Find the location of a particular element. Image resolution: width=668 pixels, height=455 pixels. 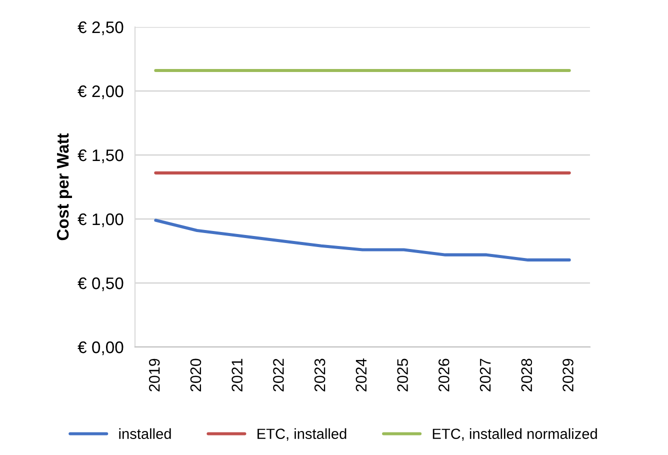

x-tick-label: 2029 is located at coordinates (568, 375).